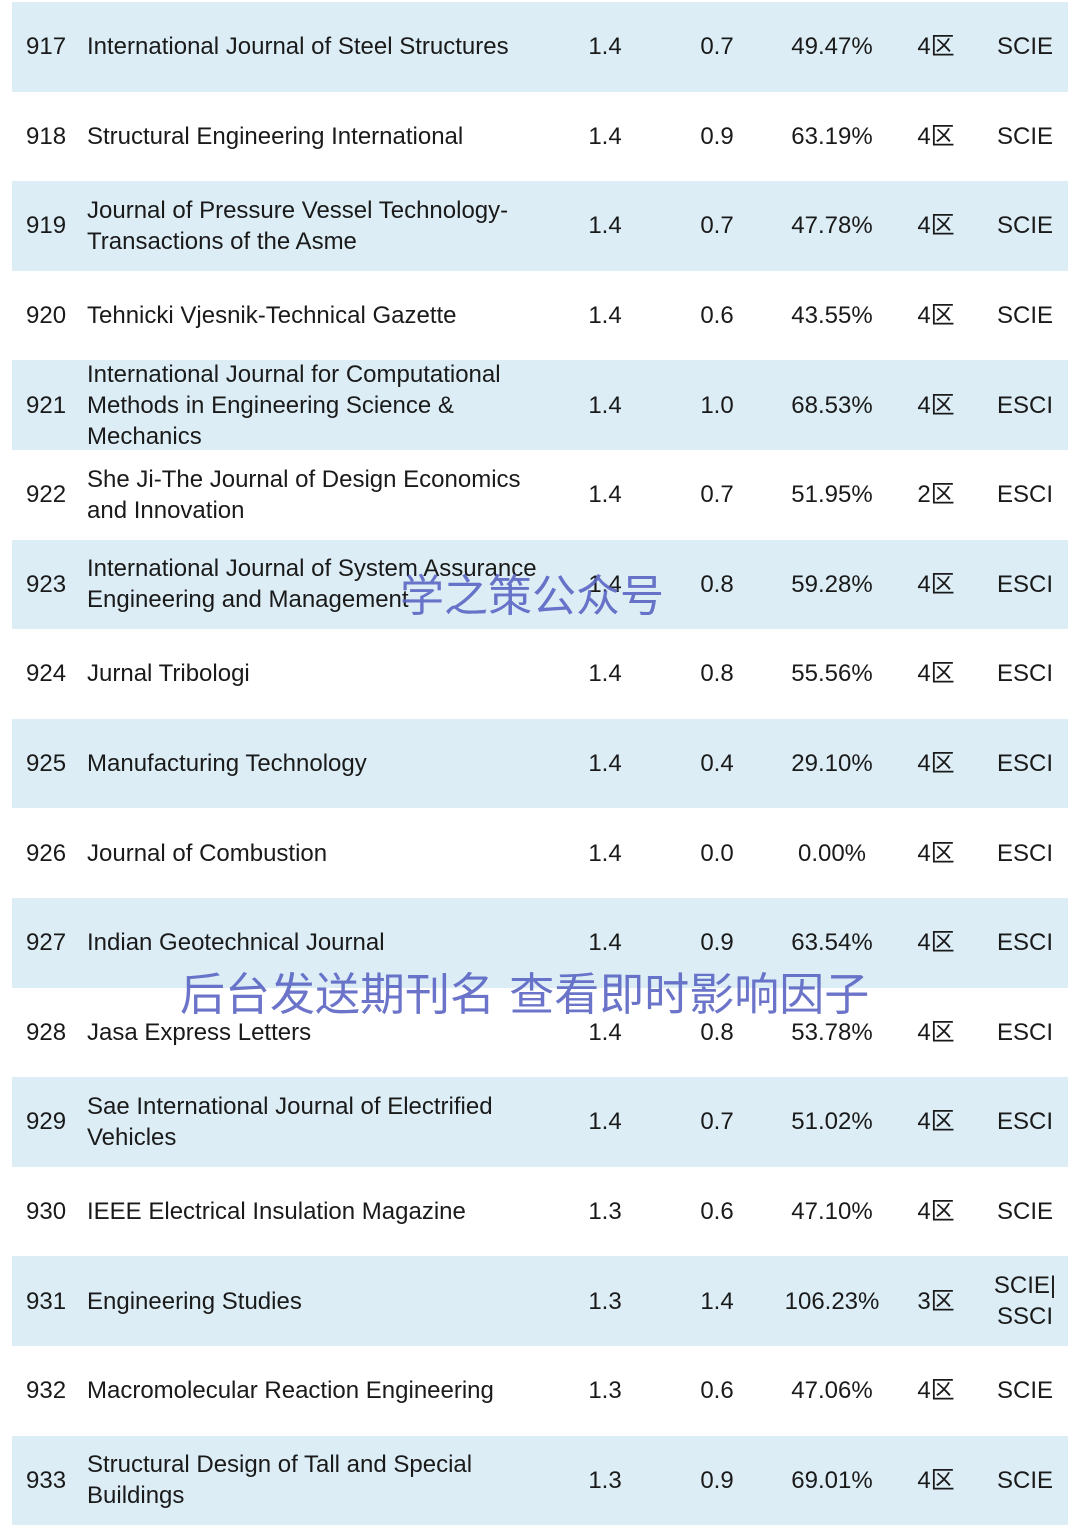 This screenshot has height=1527, width=1080. What do you see at coordinates (717, 1301) in the screenshot?
I see `factor-value: 1.4` at bounding box center [717, 1301].